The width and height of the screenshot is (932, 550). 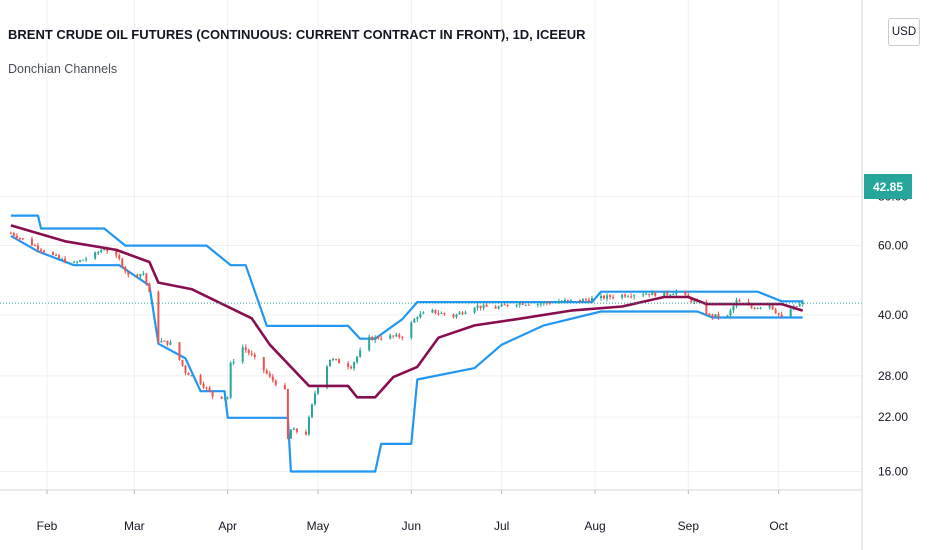 What do you see at coordinates (893, 246) in the screenshot?
I see `y-tick-label: 60.00` at bounding box center [893, 246].